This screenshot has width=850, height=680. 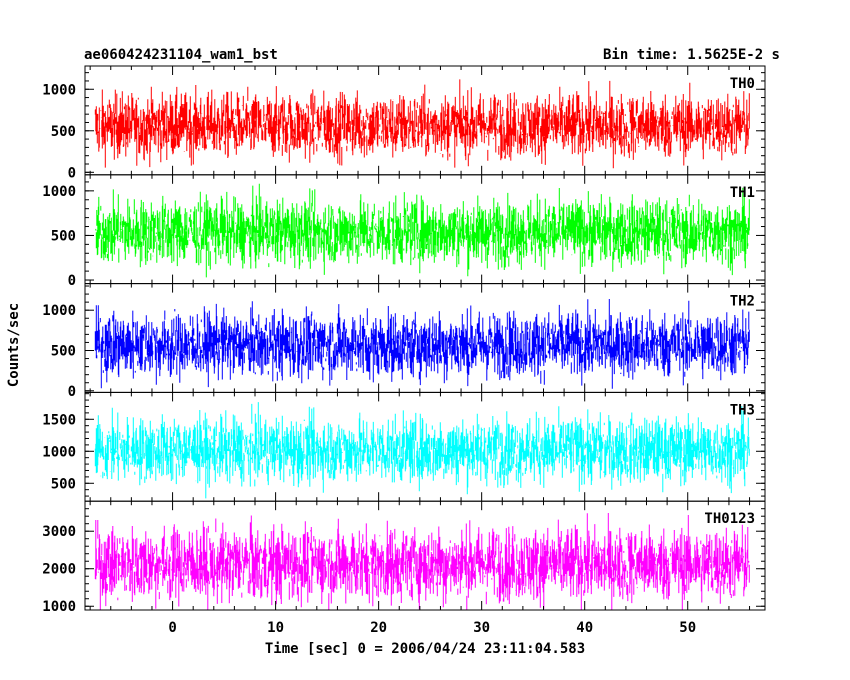 I want to click on panel-label-th1: TH1, so click(x=742, y=193).